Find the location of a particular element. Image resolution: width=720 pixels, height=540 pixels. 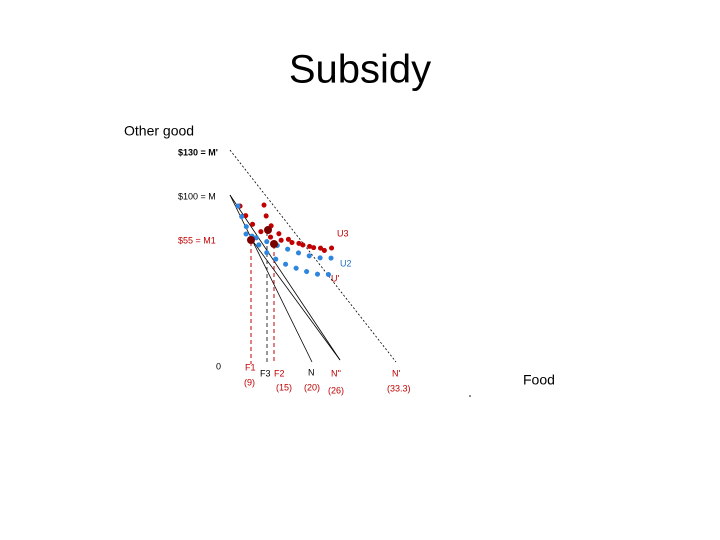

origin-label: 0 is located at coordinates (218, 366).